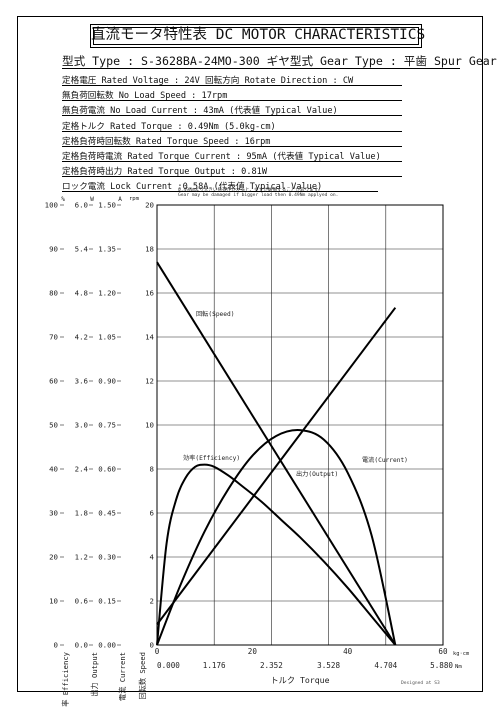 This screenshot has height=707, width=500. I want to click on x-nm-tick-label: 5.880, so click(441, 665).